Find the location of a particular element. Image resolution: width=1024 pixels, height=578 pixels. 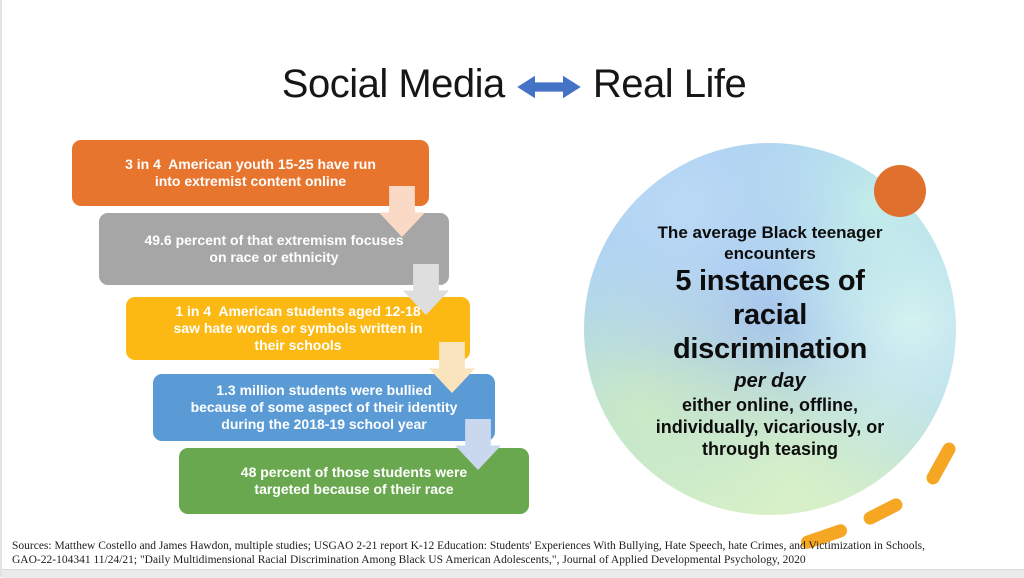

dash-arc-segment is located at coordinates (883, 511).